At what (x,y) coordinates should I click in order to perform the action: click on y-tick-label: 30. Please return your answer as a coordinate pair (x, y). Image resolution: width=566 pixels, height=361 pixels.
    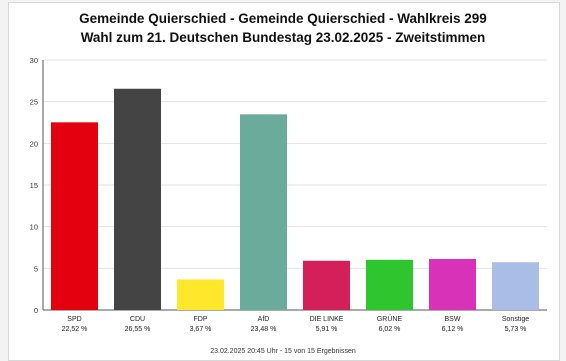
    Looking at the image, I should click on (34, 60).